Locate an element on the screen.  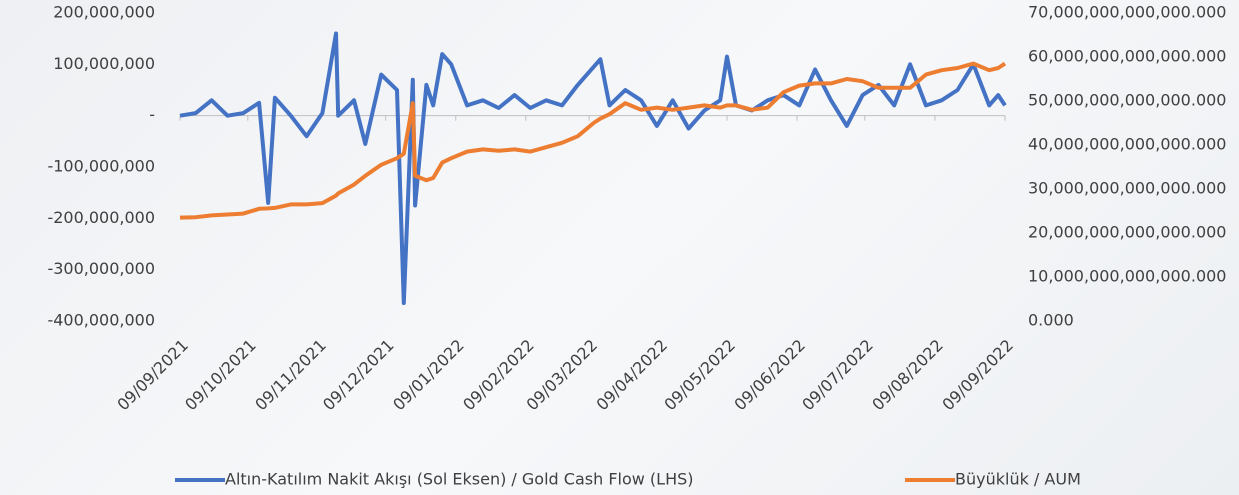
y2-tick-label: 0.000 is located at coordinates (1051, 320).